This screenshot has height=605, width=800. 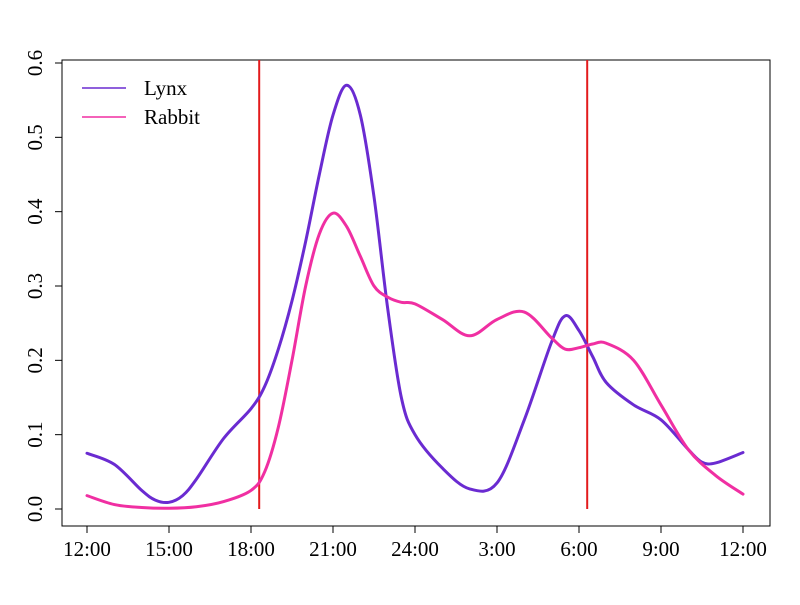 I want to click on x-tick-label: 21:00, so click(x=333, y=549).